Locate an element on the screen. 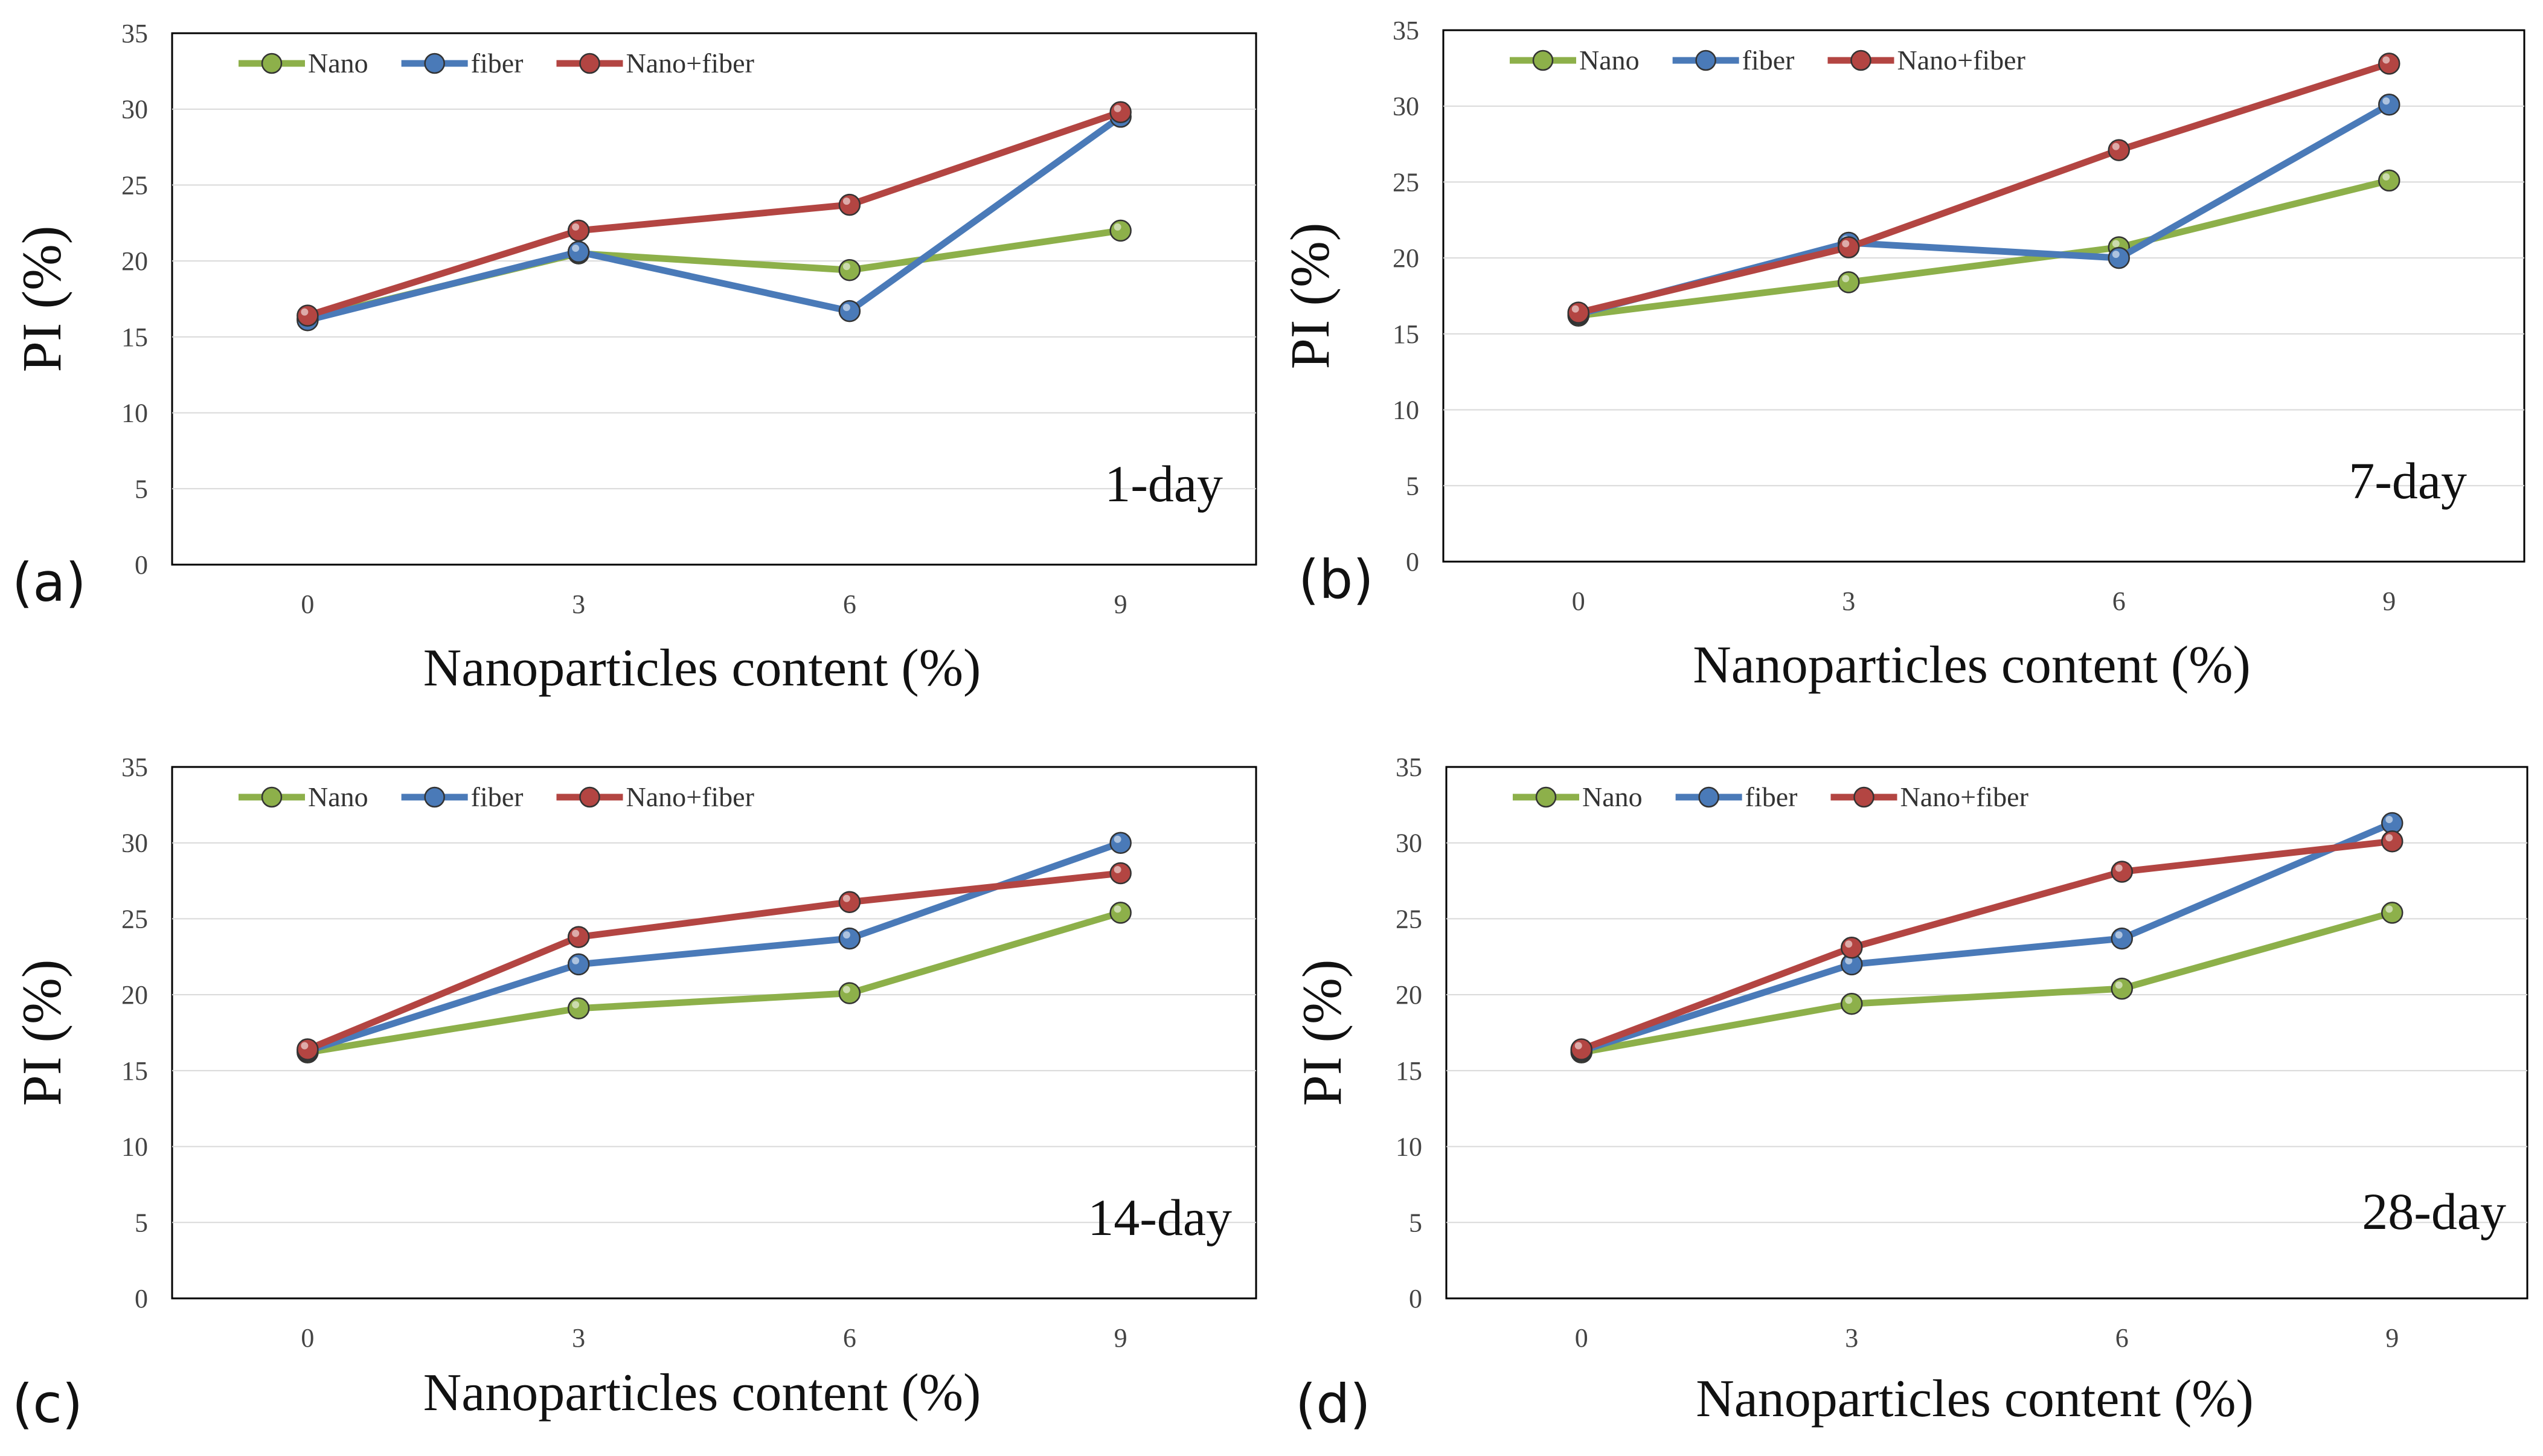 The image size is (2543, 1456). panel-letter: (a) is located at coordinates (49, 582).